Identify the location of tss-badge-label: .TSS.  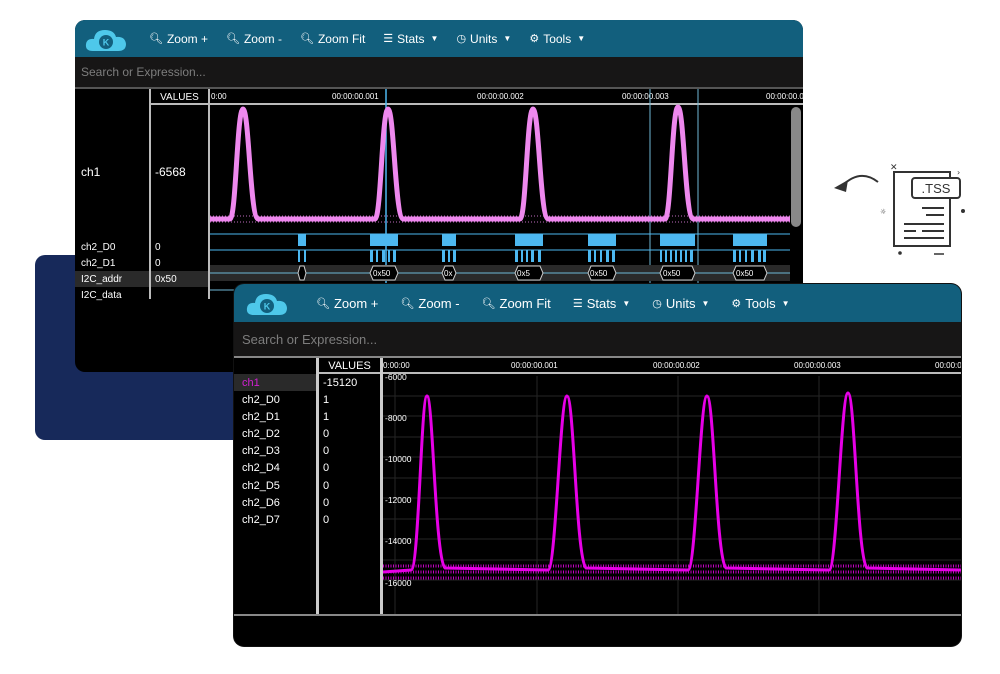
(936, 188).